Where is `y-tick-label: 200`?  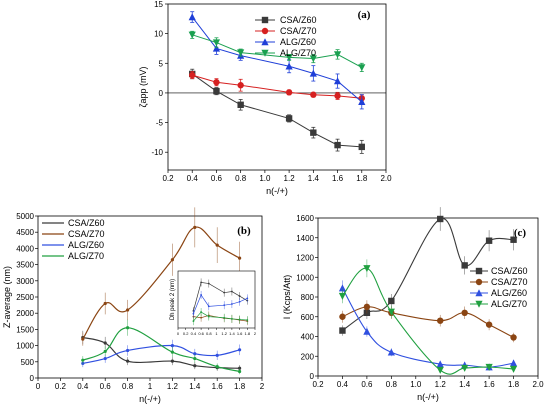 y-tick-label: 200 is located at coordinates (308, 356).